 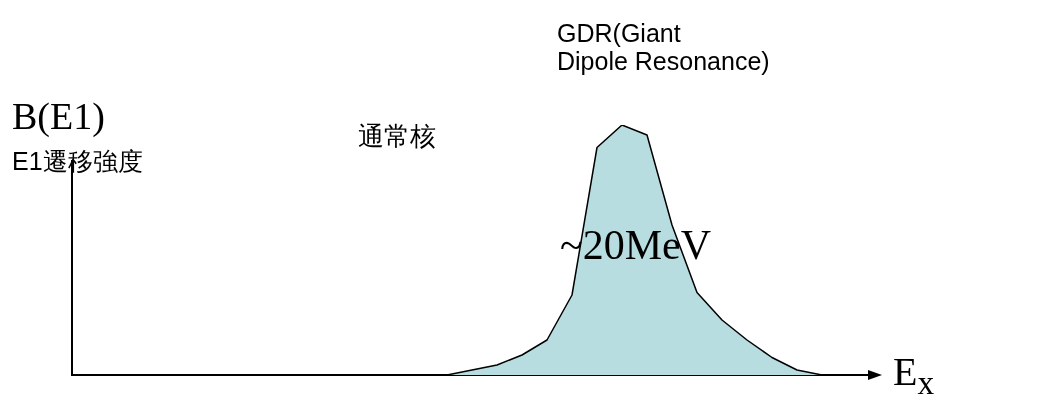 I want to click on x-axis-title: E$_{x}$, so click(x=914, y=375).